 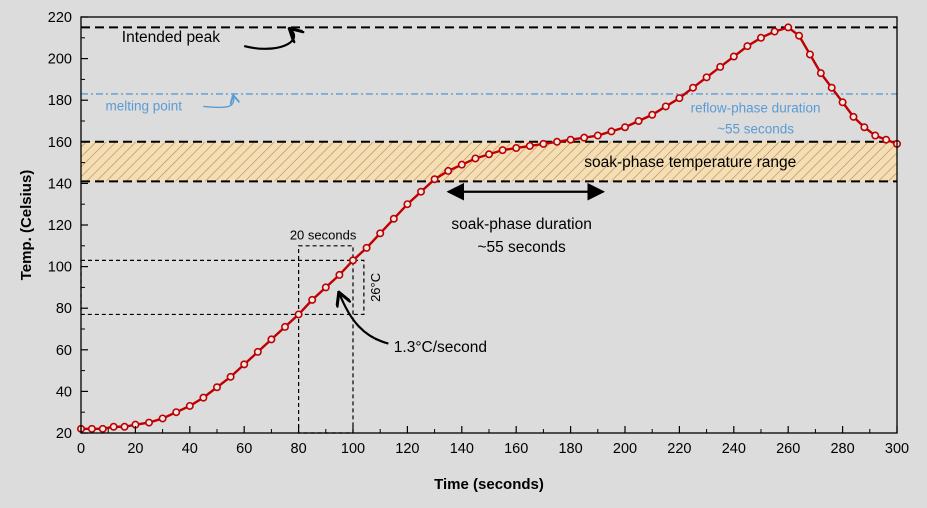 What do you see at coordinates (407, 449) in the screenshot?
I see `x-tick-label: 120` at bounding box center [407, 449].